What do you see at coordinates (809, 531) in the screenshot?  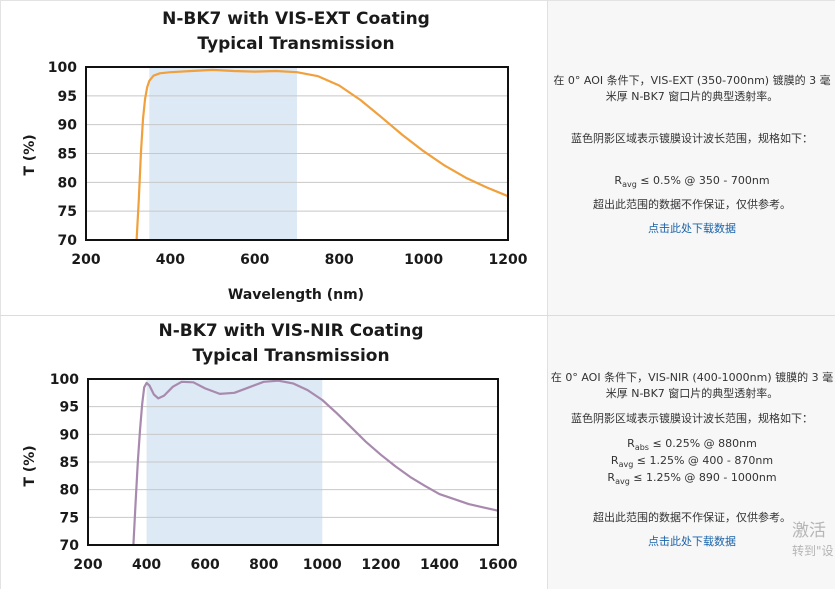 I see `os-activation-watermark: 激活` at bounding box center [809, 531].